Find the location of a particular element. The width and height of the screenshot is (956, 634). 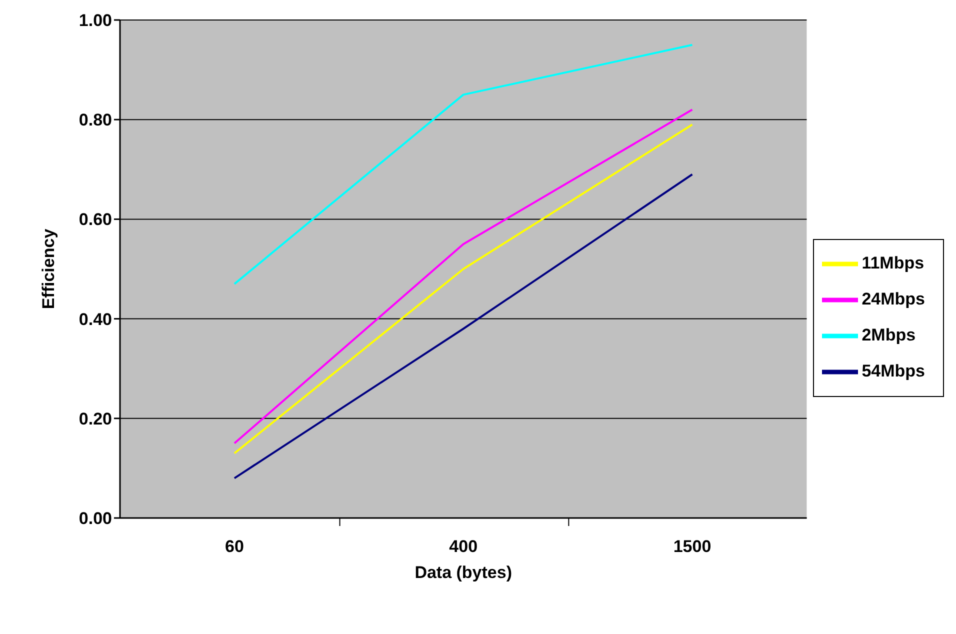

legend-label: 24Mbps is located at coordinates (893, 298).